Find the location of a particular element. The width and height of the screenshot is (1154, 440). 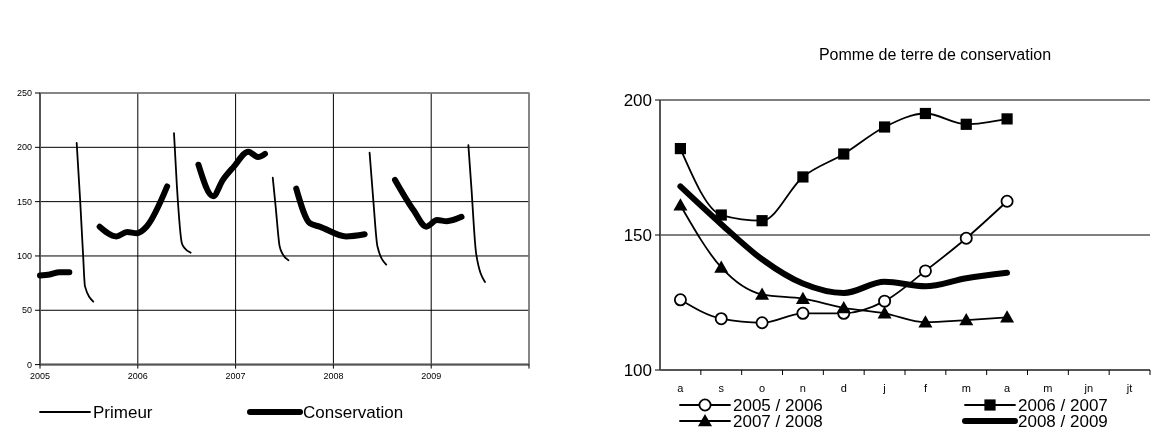

x-tick-label: 2005 is located at coordinates (40, 375).